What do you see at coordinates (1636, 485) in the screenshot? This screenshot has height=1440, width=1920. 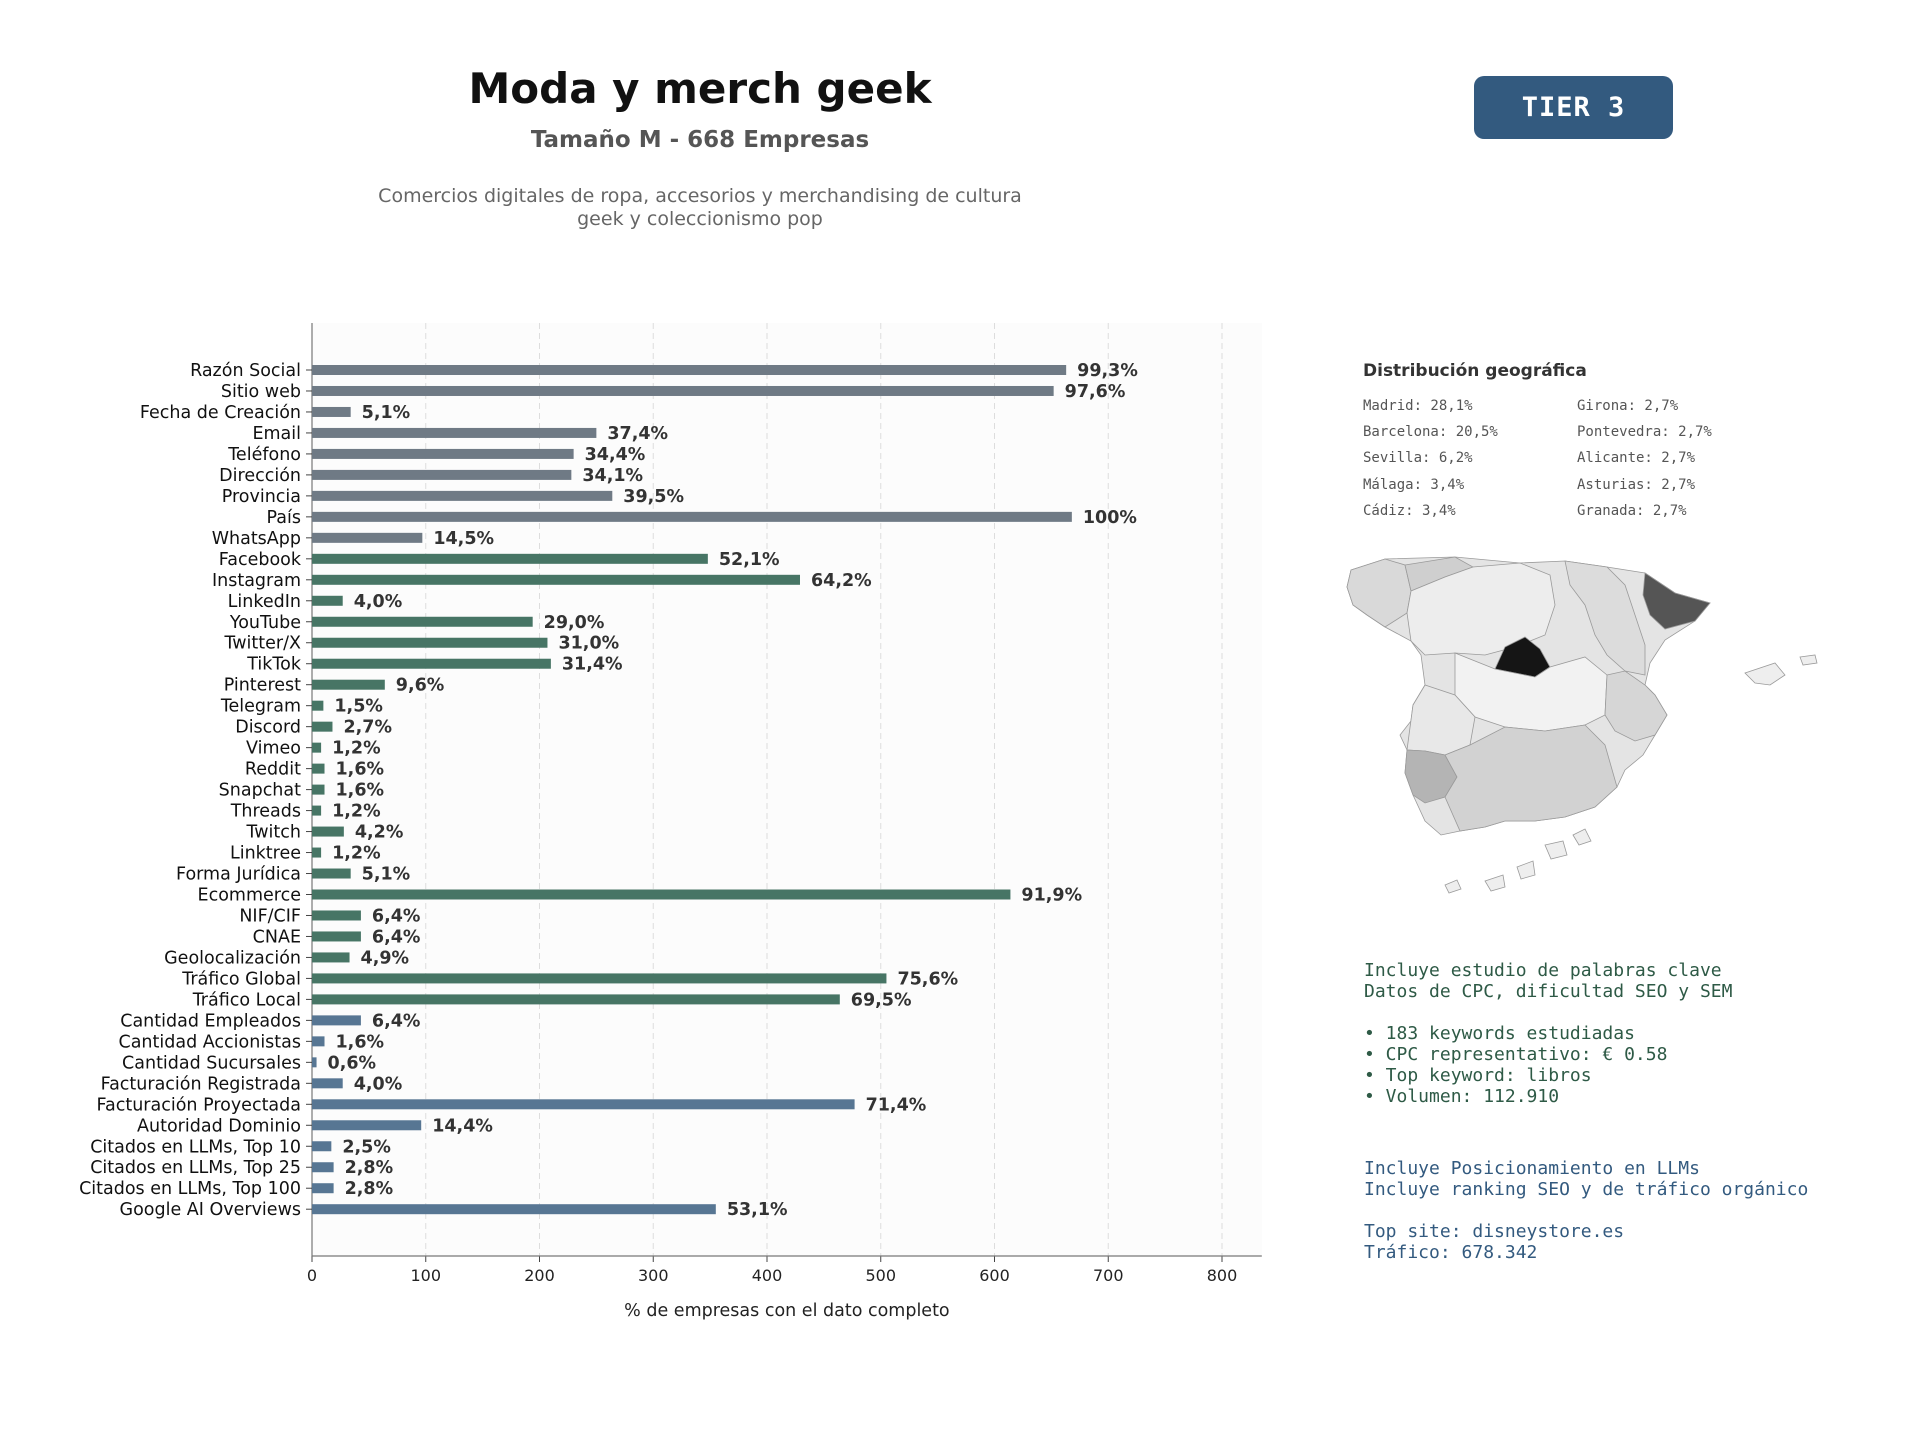 I see `geo-item: Asturias: 2,7%` at bounding box center [1636, 485].